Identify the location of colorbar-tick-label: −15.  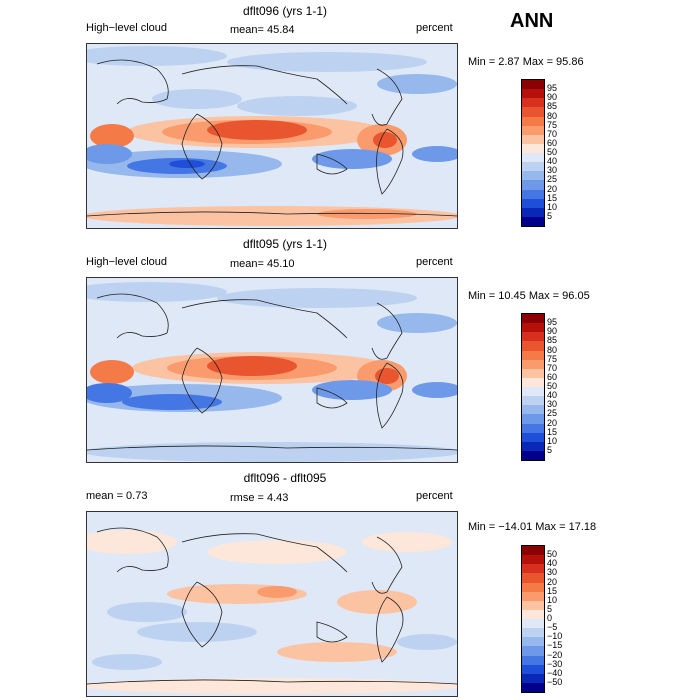
(555, 645).